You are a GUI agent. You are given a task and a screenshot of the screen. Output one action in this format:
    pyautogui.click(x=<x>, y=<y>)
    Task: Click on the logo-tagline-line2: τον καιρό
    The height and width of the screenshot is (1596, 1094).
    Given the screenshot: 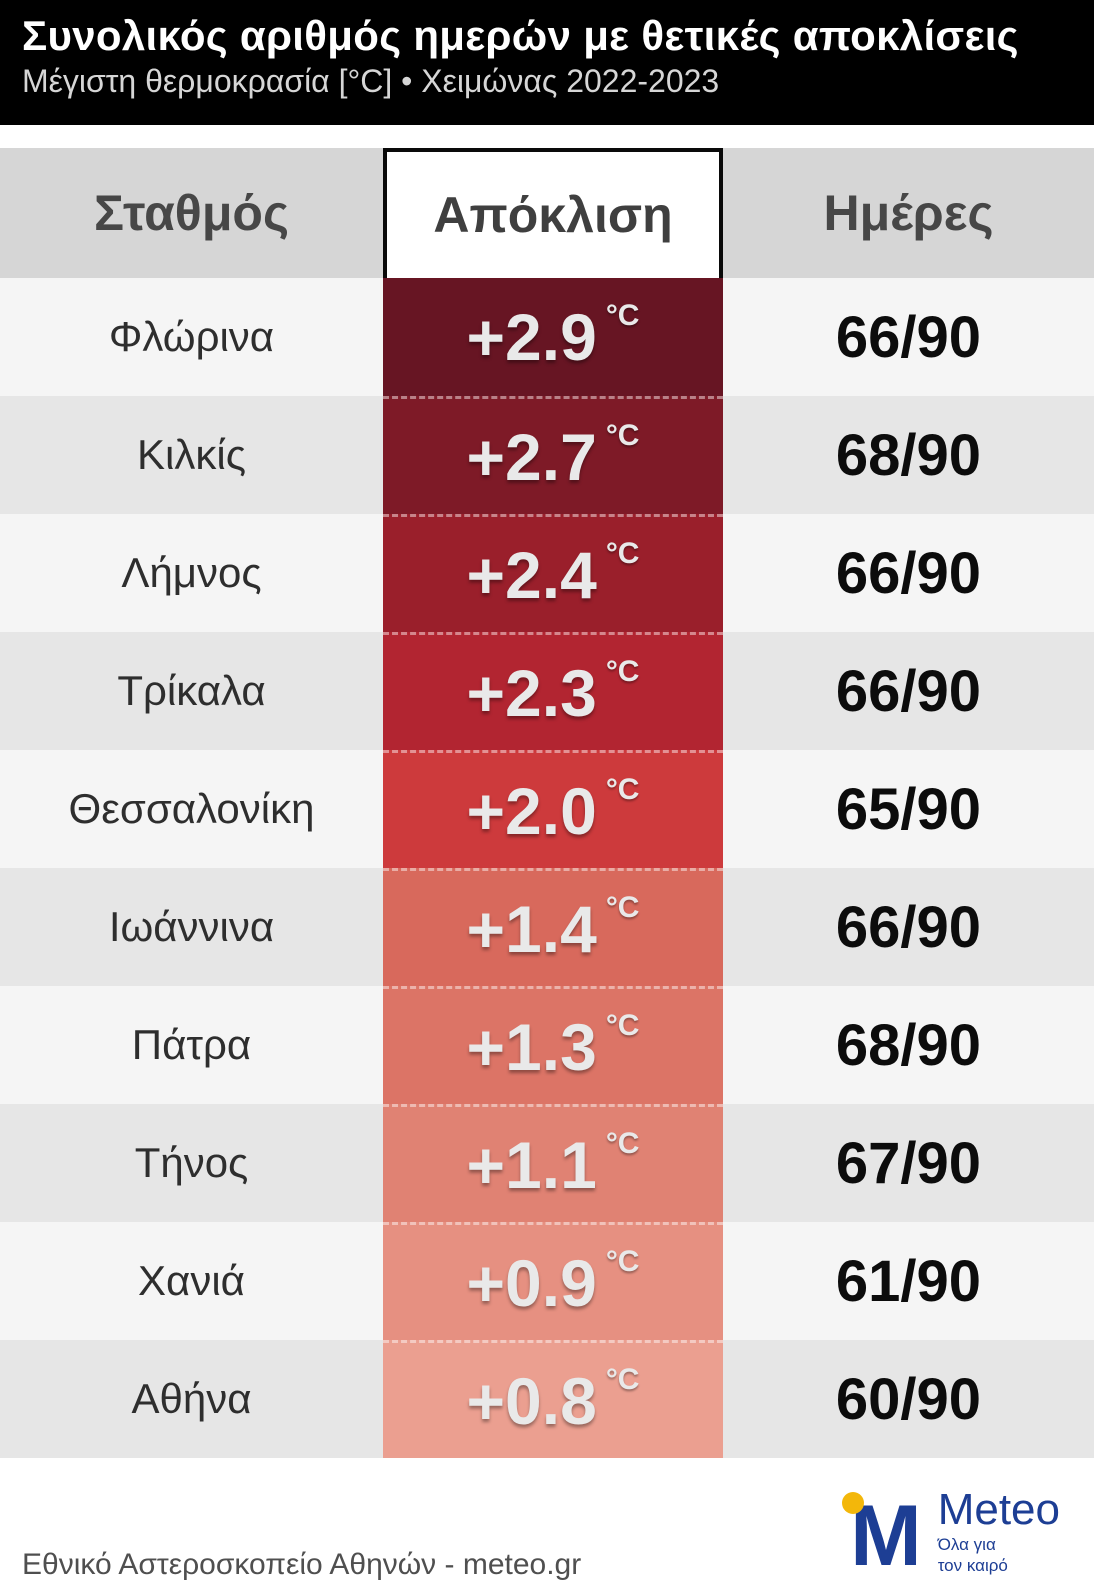 What is the action you would take?
    pyautogui.click(x=972, y=1566)
    